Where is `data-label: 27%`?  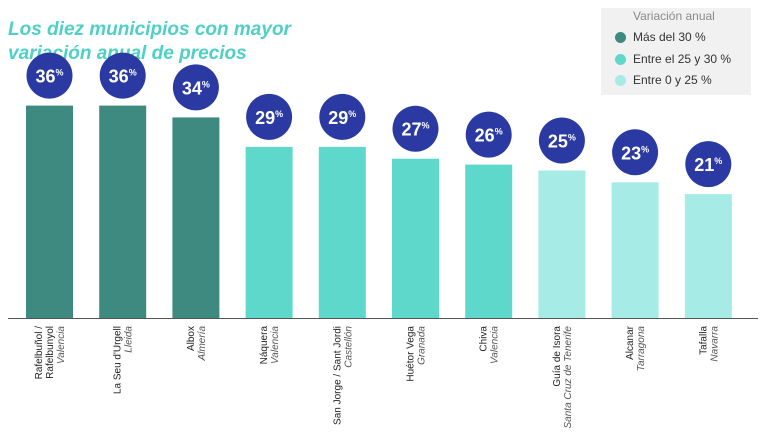 data-label: 27% is located at coordinates (415, 130).